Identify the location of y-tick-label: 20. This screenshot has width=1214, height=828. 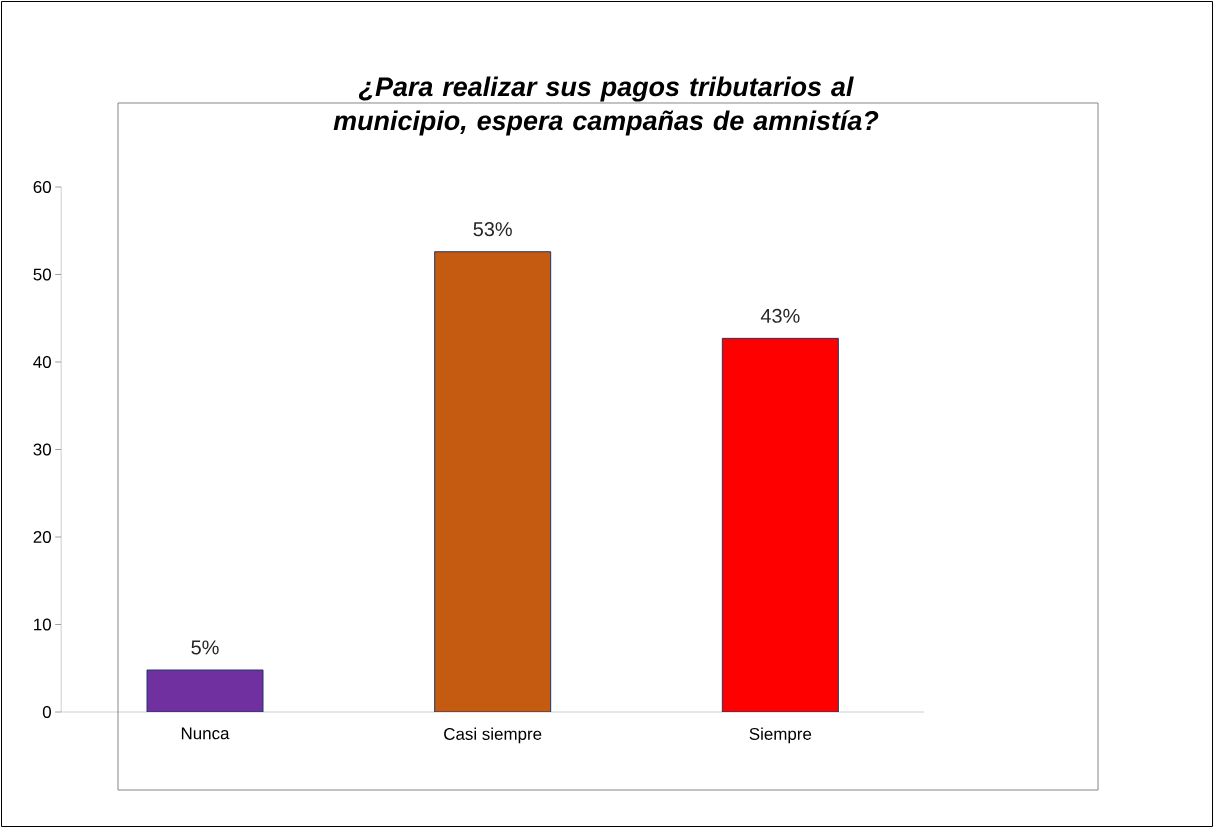
(42, 537).